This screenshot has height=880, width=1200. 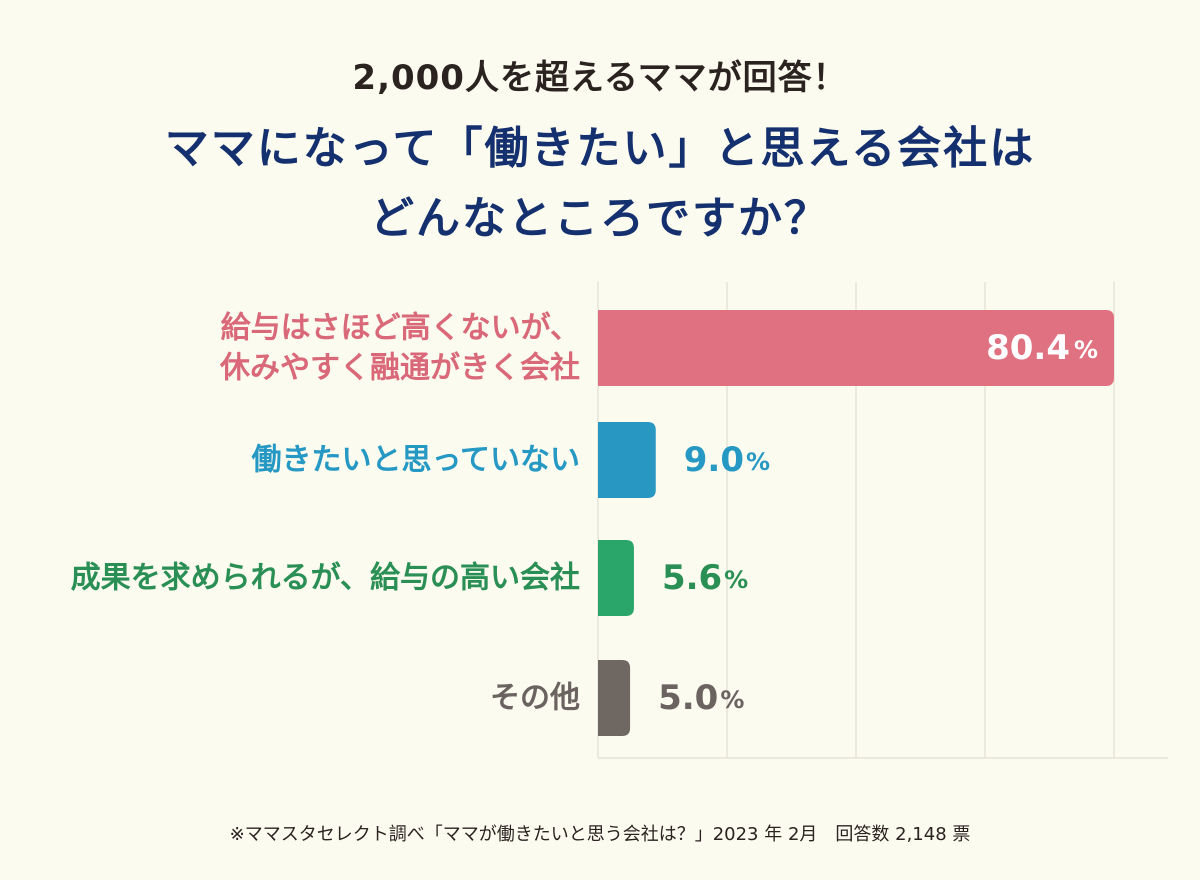 I want to click on value-label-3: 5.0, so click(x=688, y=698).